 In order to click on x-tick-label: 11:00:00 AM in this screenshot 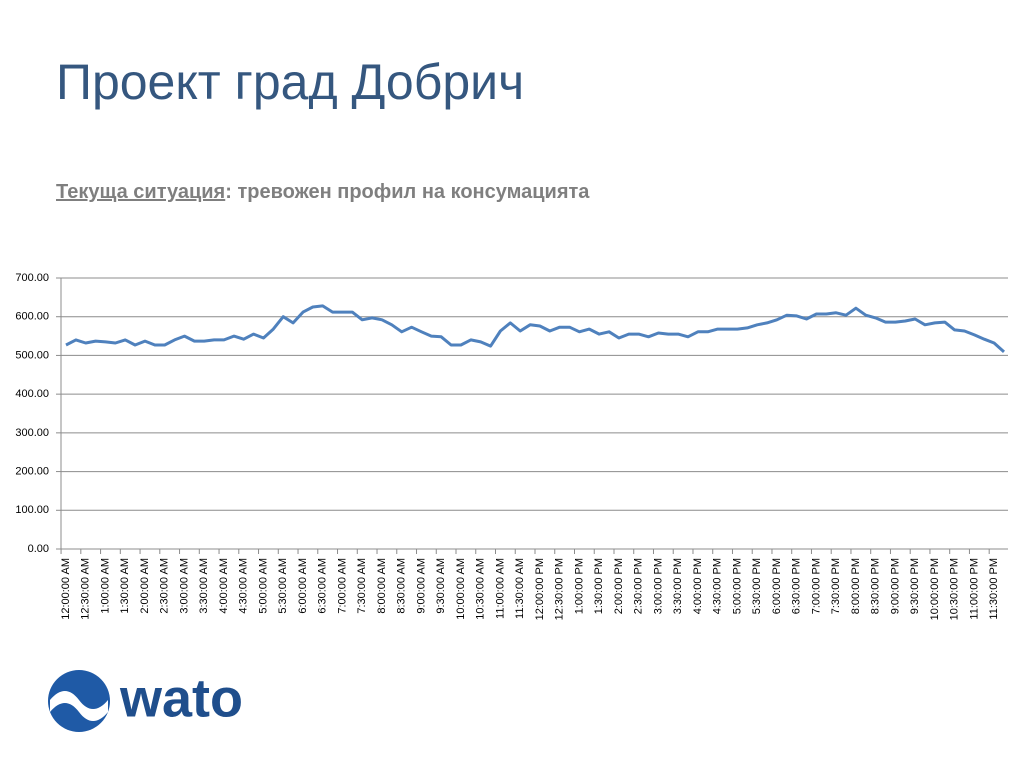, I will do `click(500, 588)`.